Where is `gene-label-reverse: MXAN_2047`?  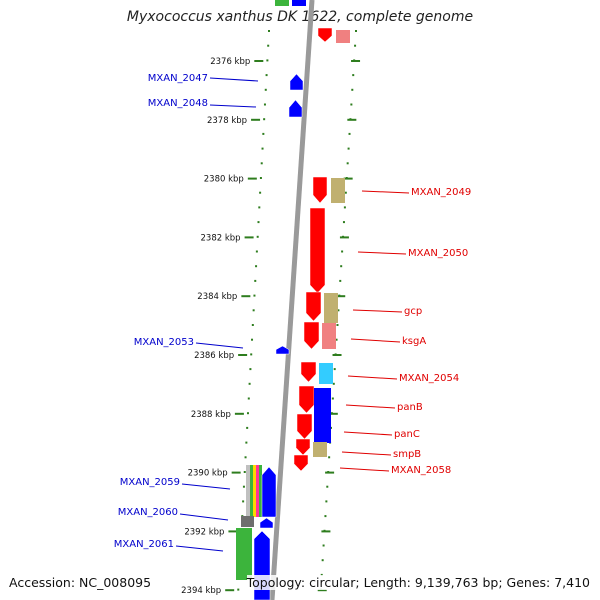
gene-label-reverse: MXAN_2047 is located at coordinates (178, 78).